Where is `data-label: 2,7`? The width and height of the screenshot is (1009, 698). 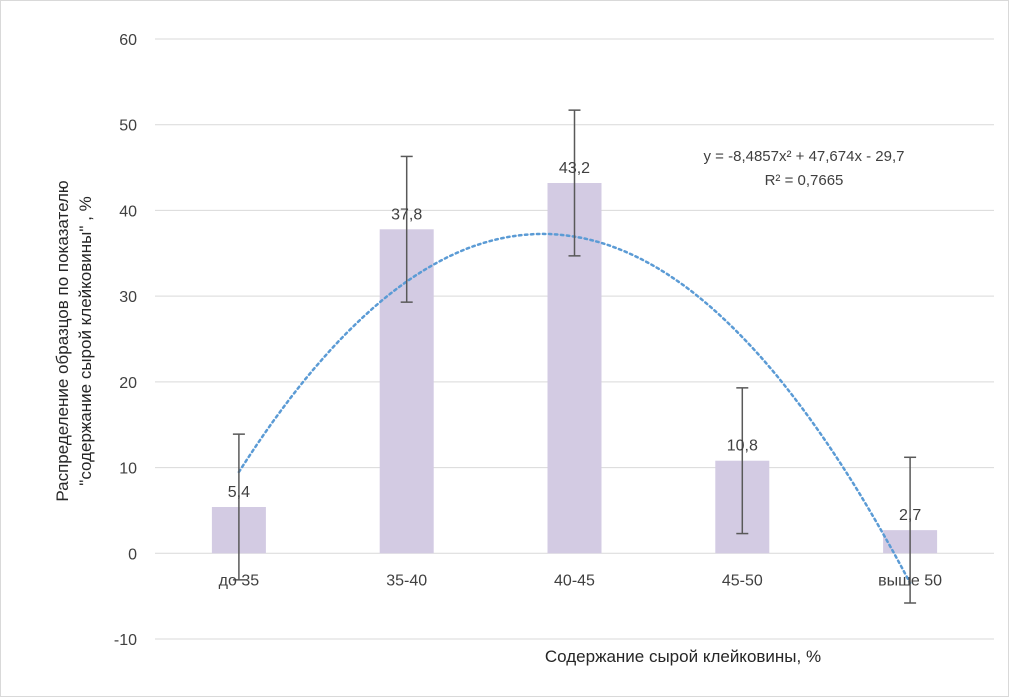
data-label: 2,7 is located at coordinates (910, 515).